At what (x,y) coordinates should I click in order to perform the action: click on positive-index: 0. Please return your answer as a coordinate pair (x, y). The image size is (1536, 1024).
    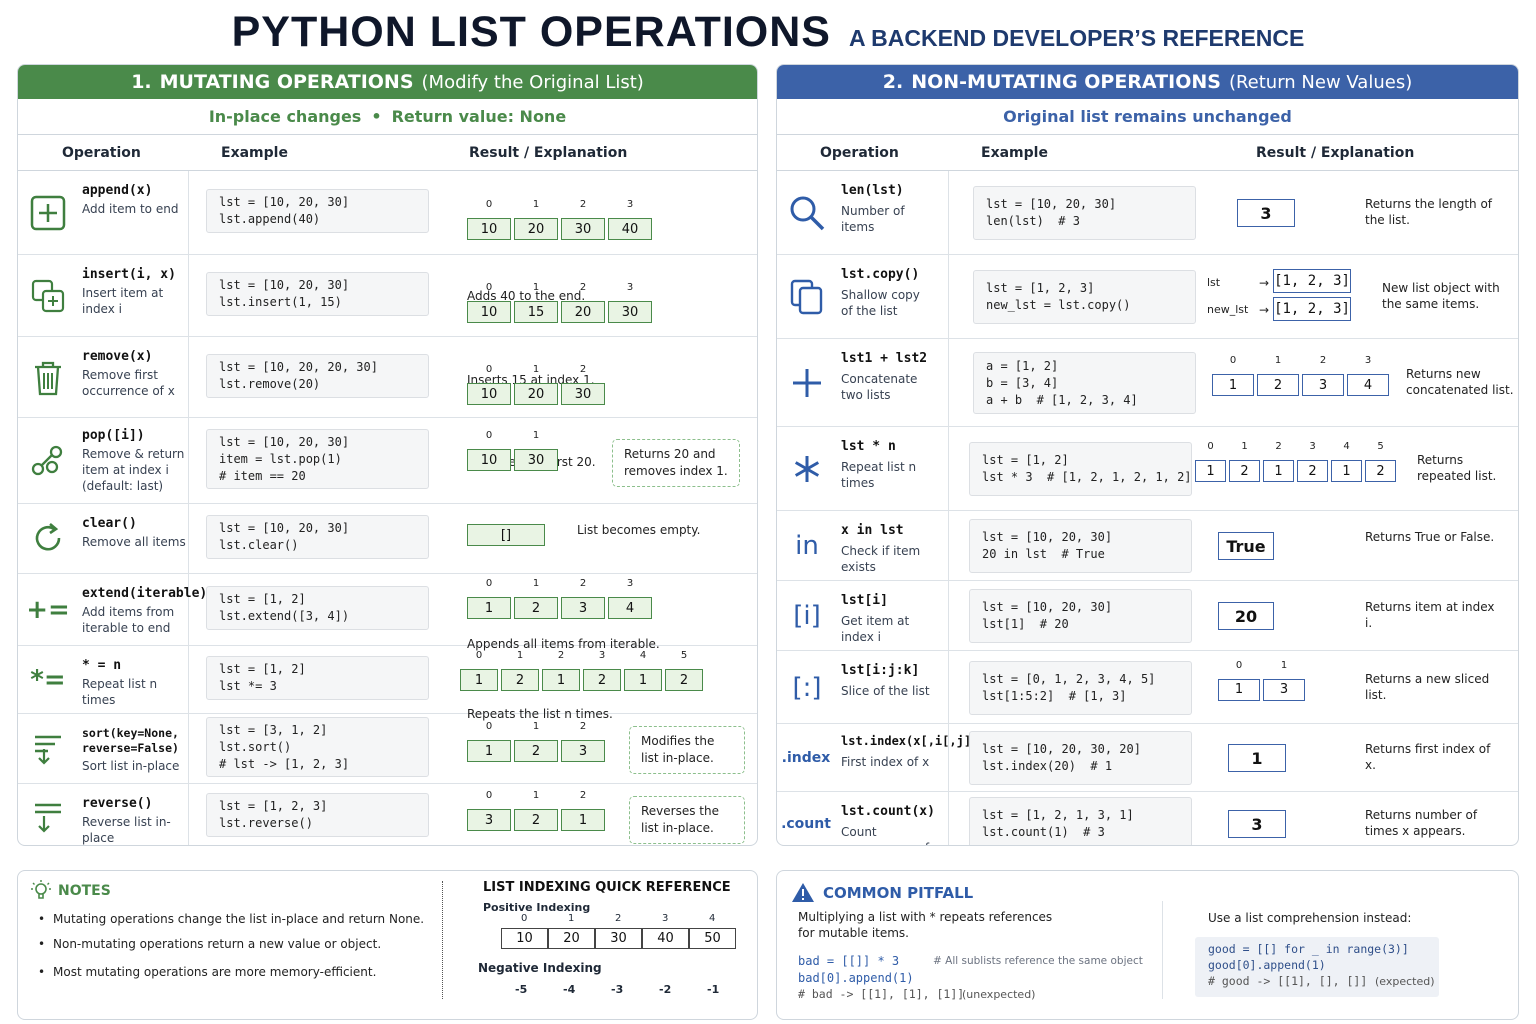
    Looking at the image, I should click on (524, 918).